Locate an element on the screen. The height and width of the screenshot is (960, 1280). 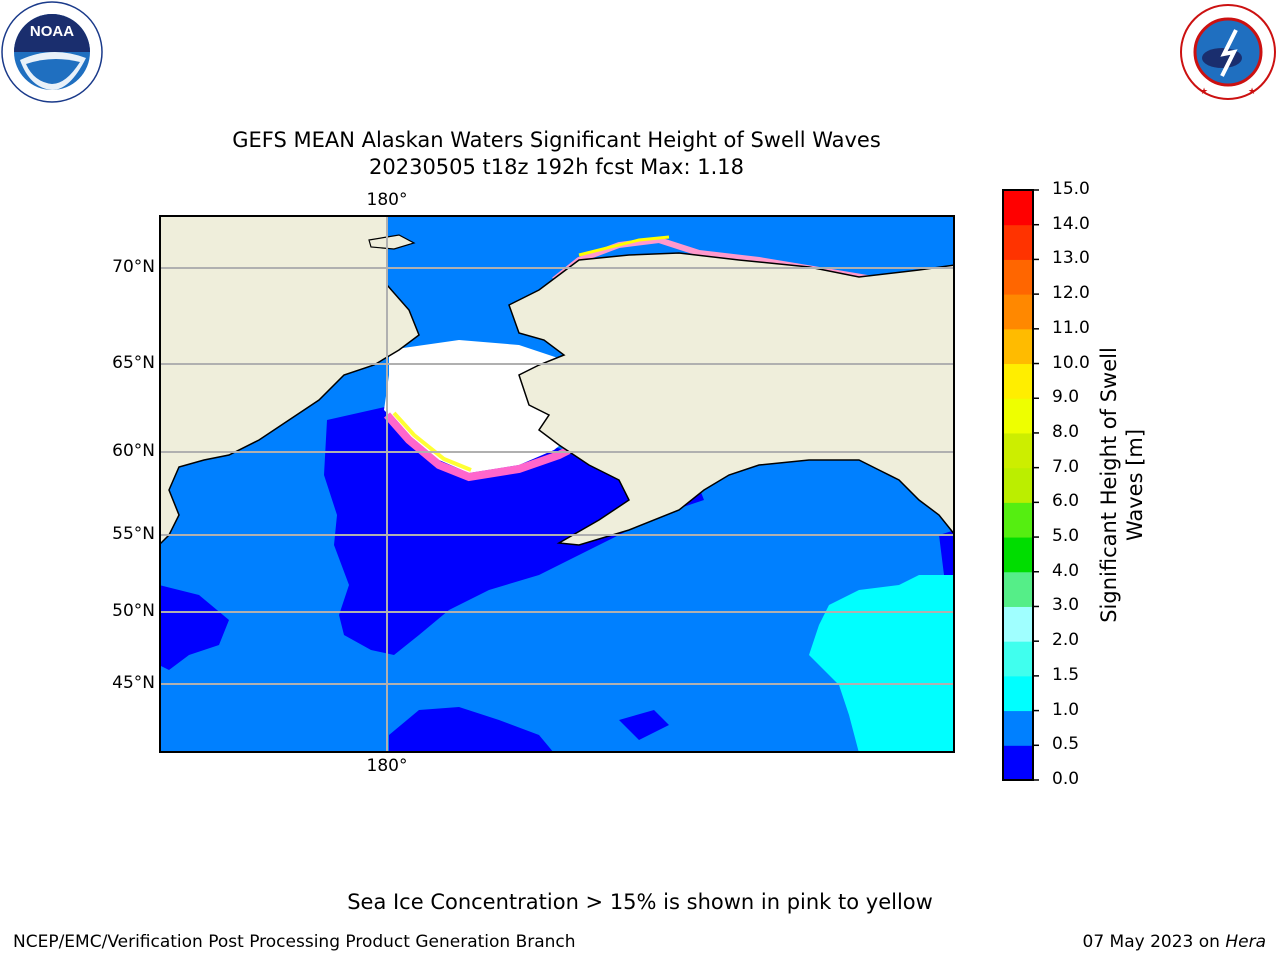
low-swell-southeast-coast is located at coordinates (946, 557).